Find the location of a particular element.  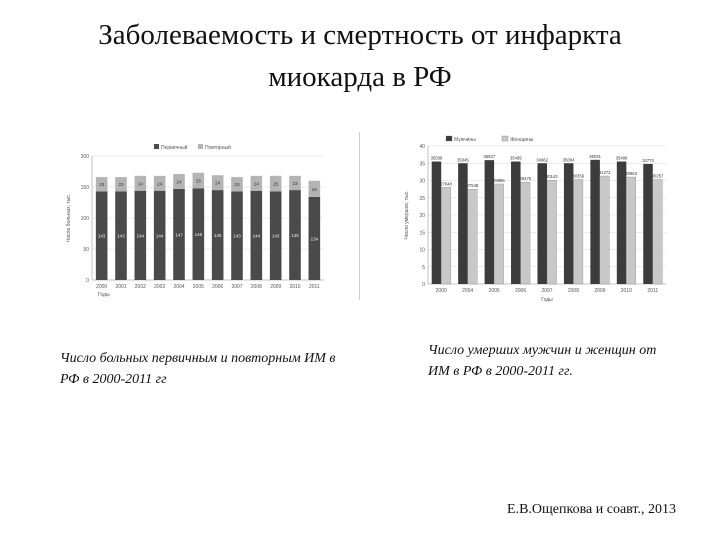

bar-primary-2000 is located at coordinates (101, 235).